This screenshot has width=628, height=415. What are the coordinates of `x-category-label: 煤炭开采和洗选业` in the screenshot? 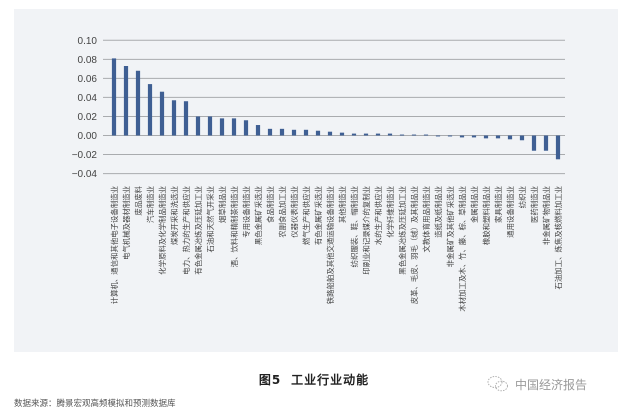 It's located at (174, 215).